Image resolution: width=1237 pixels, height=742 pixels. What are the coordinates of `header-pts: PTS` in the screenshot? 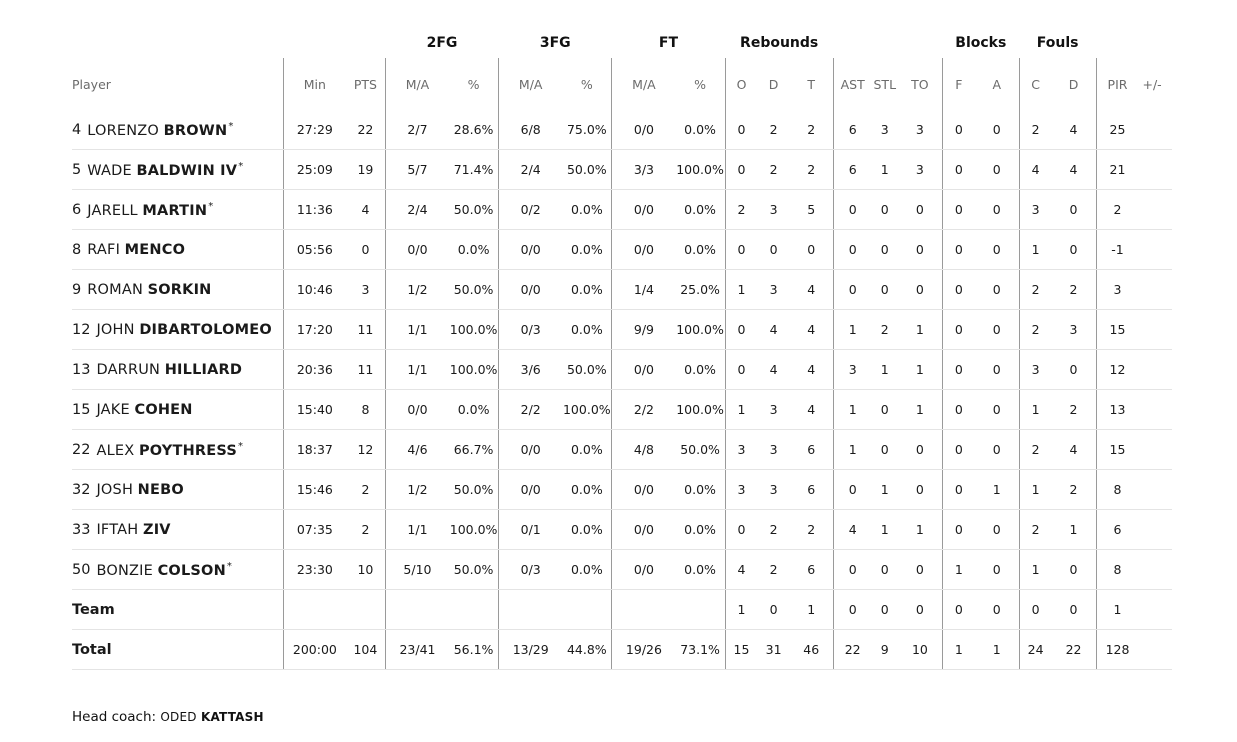 It's located at (365, 84).